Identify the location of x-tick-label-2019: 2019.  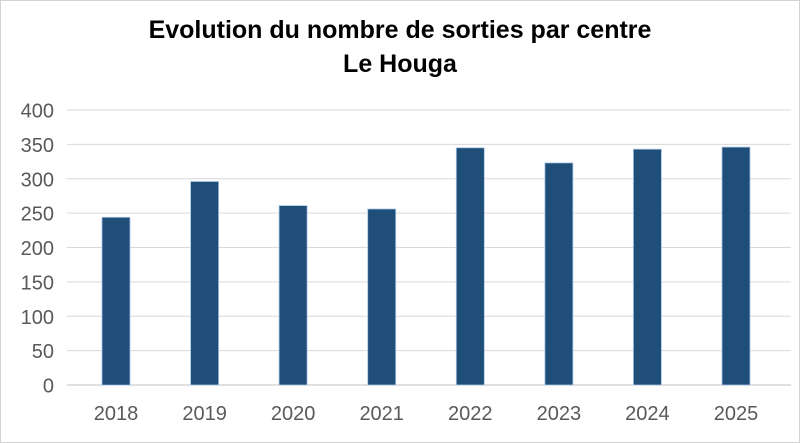
(204, 414).